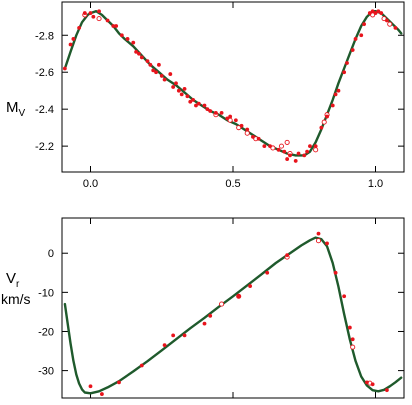 The image size is (412, 405). I want to click on magnitude-y-label-sub: V, so click(22, 113).